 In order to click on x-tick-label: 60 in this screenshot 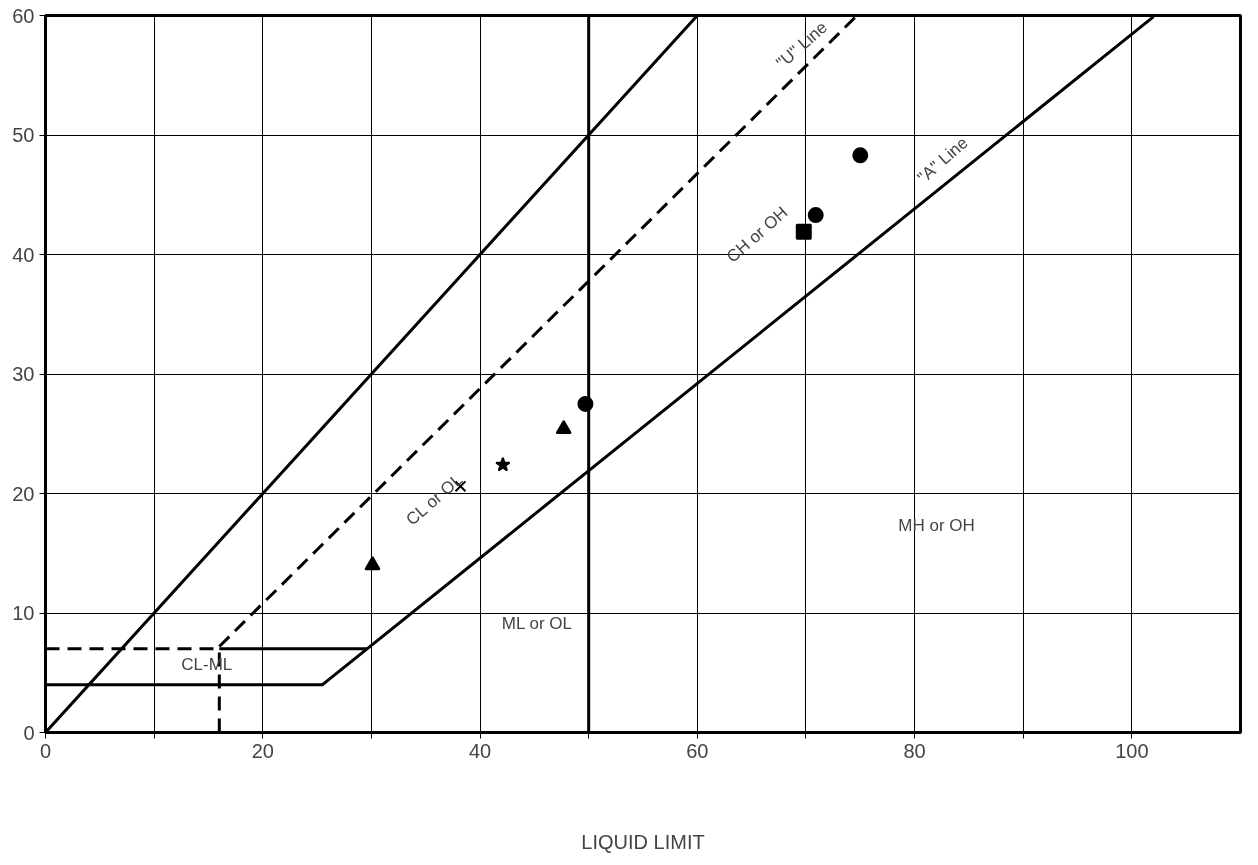, I will do `click(697, 750)`.